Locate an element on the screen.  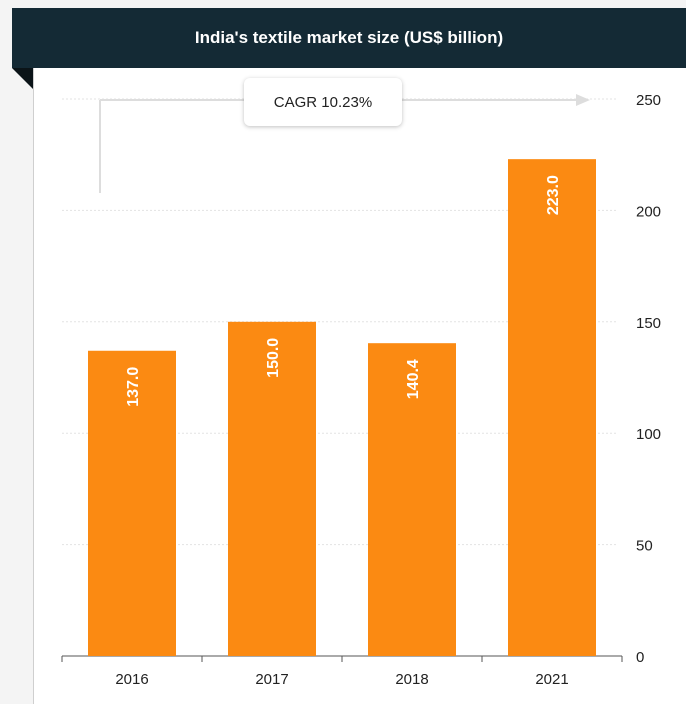
y-tick-label: 0 is located at coordinates (640, 657).